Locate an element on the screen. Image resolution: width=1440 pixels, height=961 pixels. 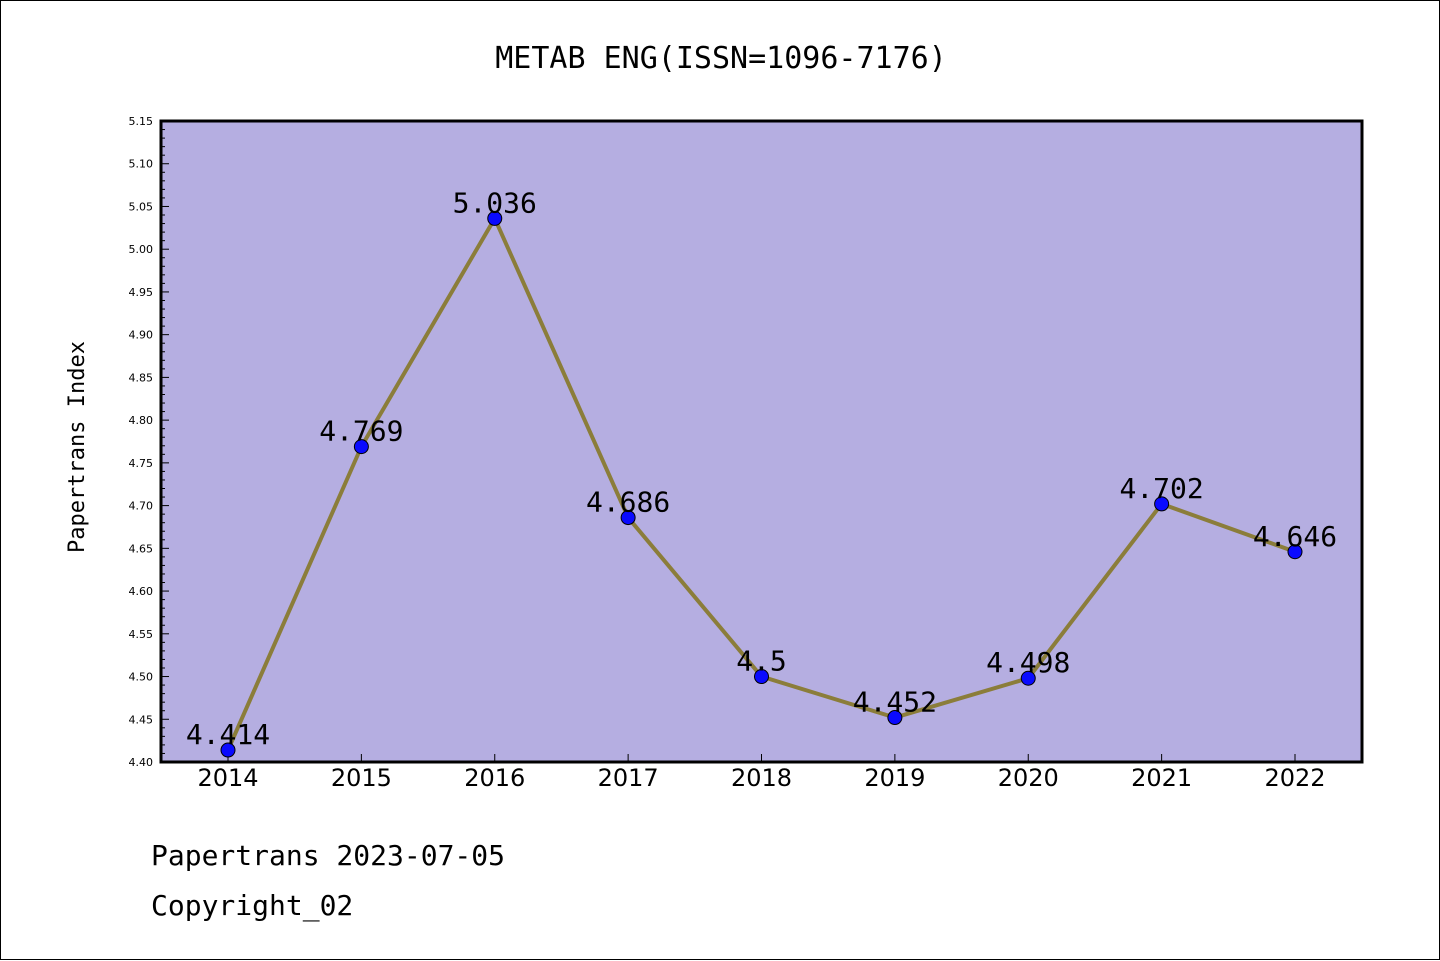
y-tick-label: 4.65 is located at coordinates (141, 548).